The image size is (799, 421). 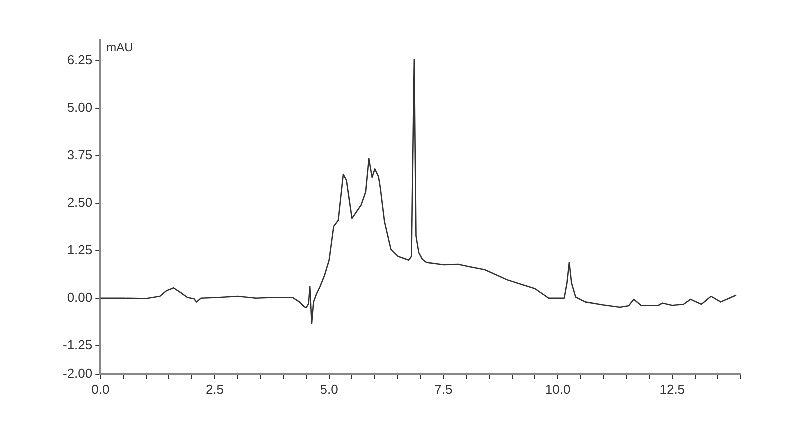 What do you see at coordinates (77, 373) in the screenshot?
I see `y-tick-label: -2.00` at bounding box center [77, 373].